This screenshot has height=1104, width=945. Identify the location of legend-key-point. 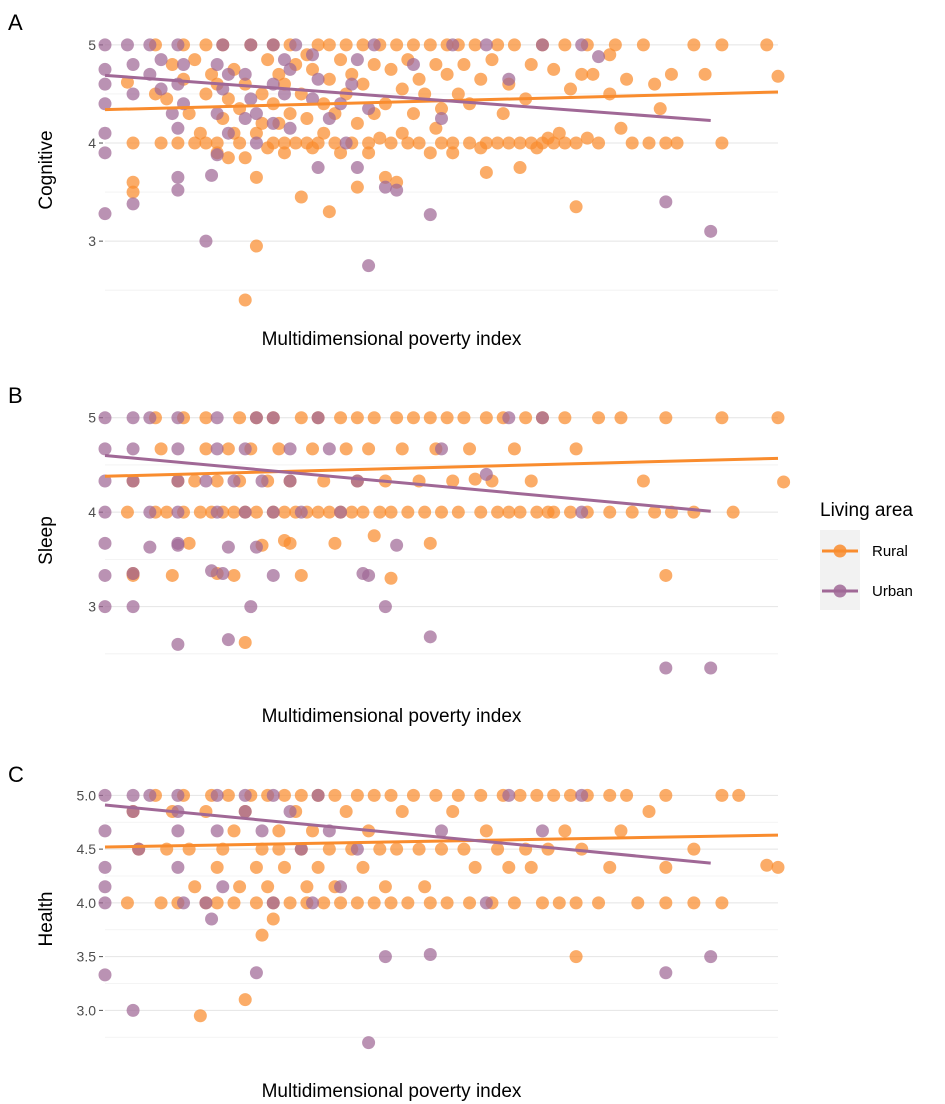
(840, 551).